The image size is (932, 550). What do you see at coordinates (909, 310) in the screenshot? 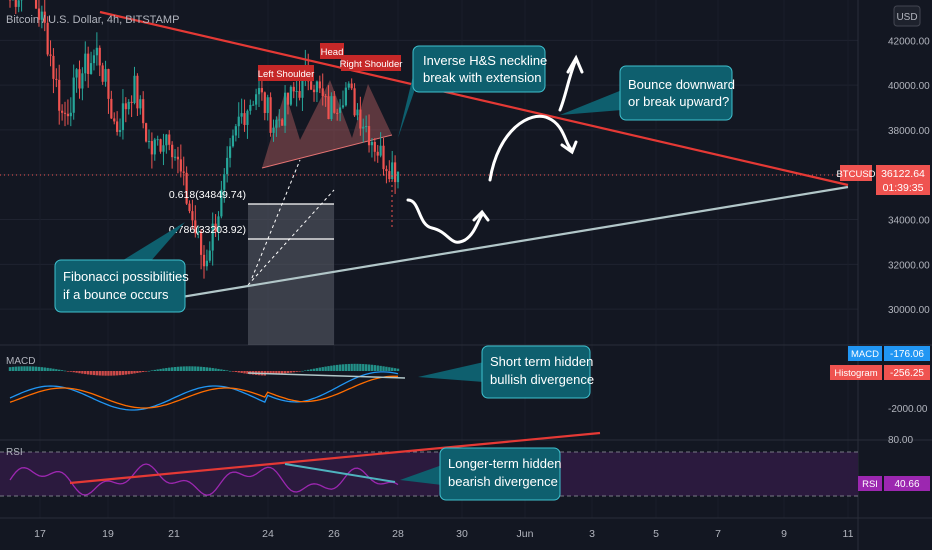
I see `price-tick-label: 30000.00` at bounding box center [909, 310].